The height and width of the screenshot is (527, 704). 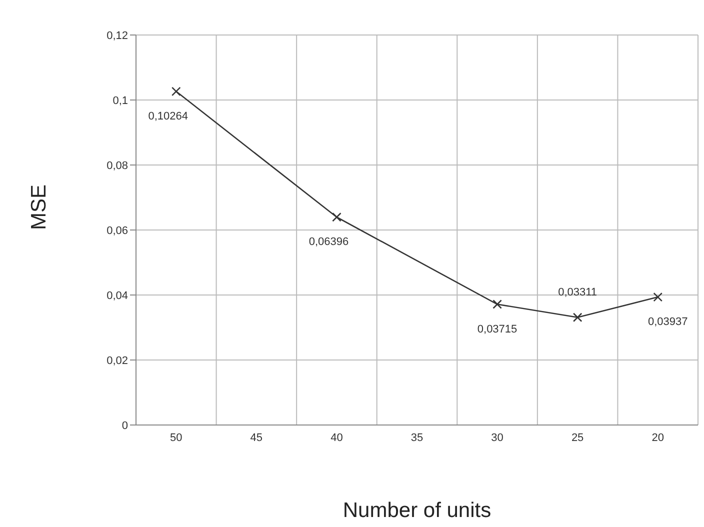 What do you see at coordinates (120, 100) in the screenshot?
I see `y-tick-label: 0,1` at bounding box center [120, 100].